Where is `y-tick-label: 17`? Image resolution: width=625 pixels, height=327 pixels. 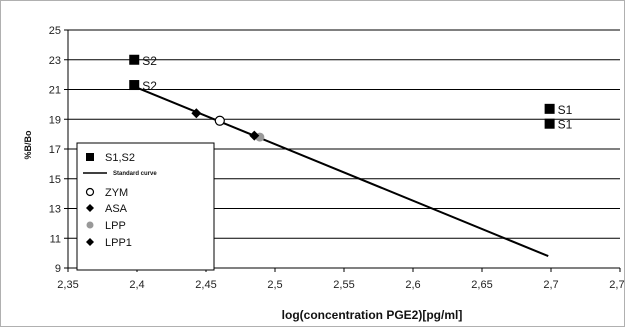 y-tick-label: 17 is located at coordinates (55, 150).